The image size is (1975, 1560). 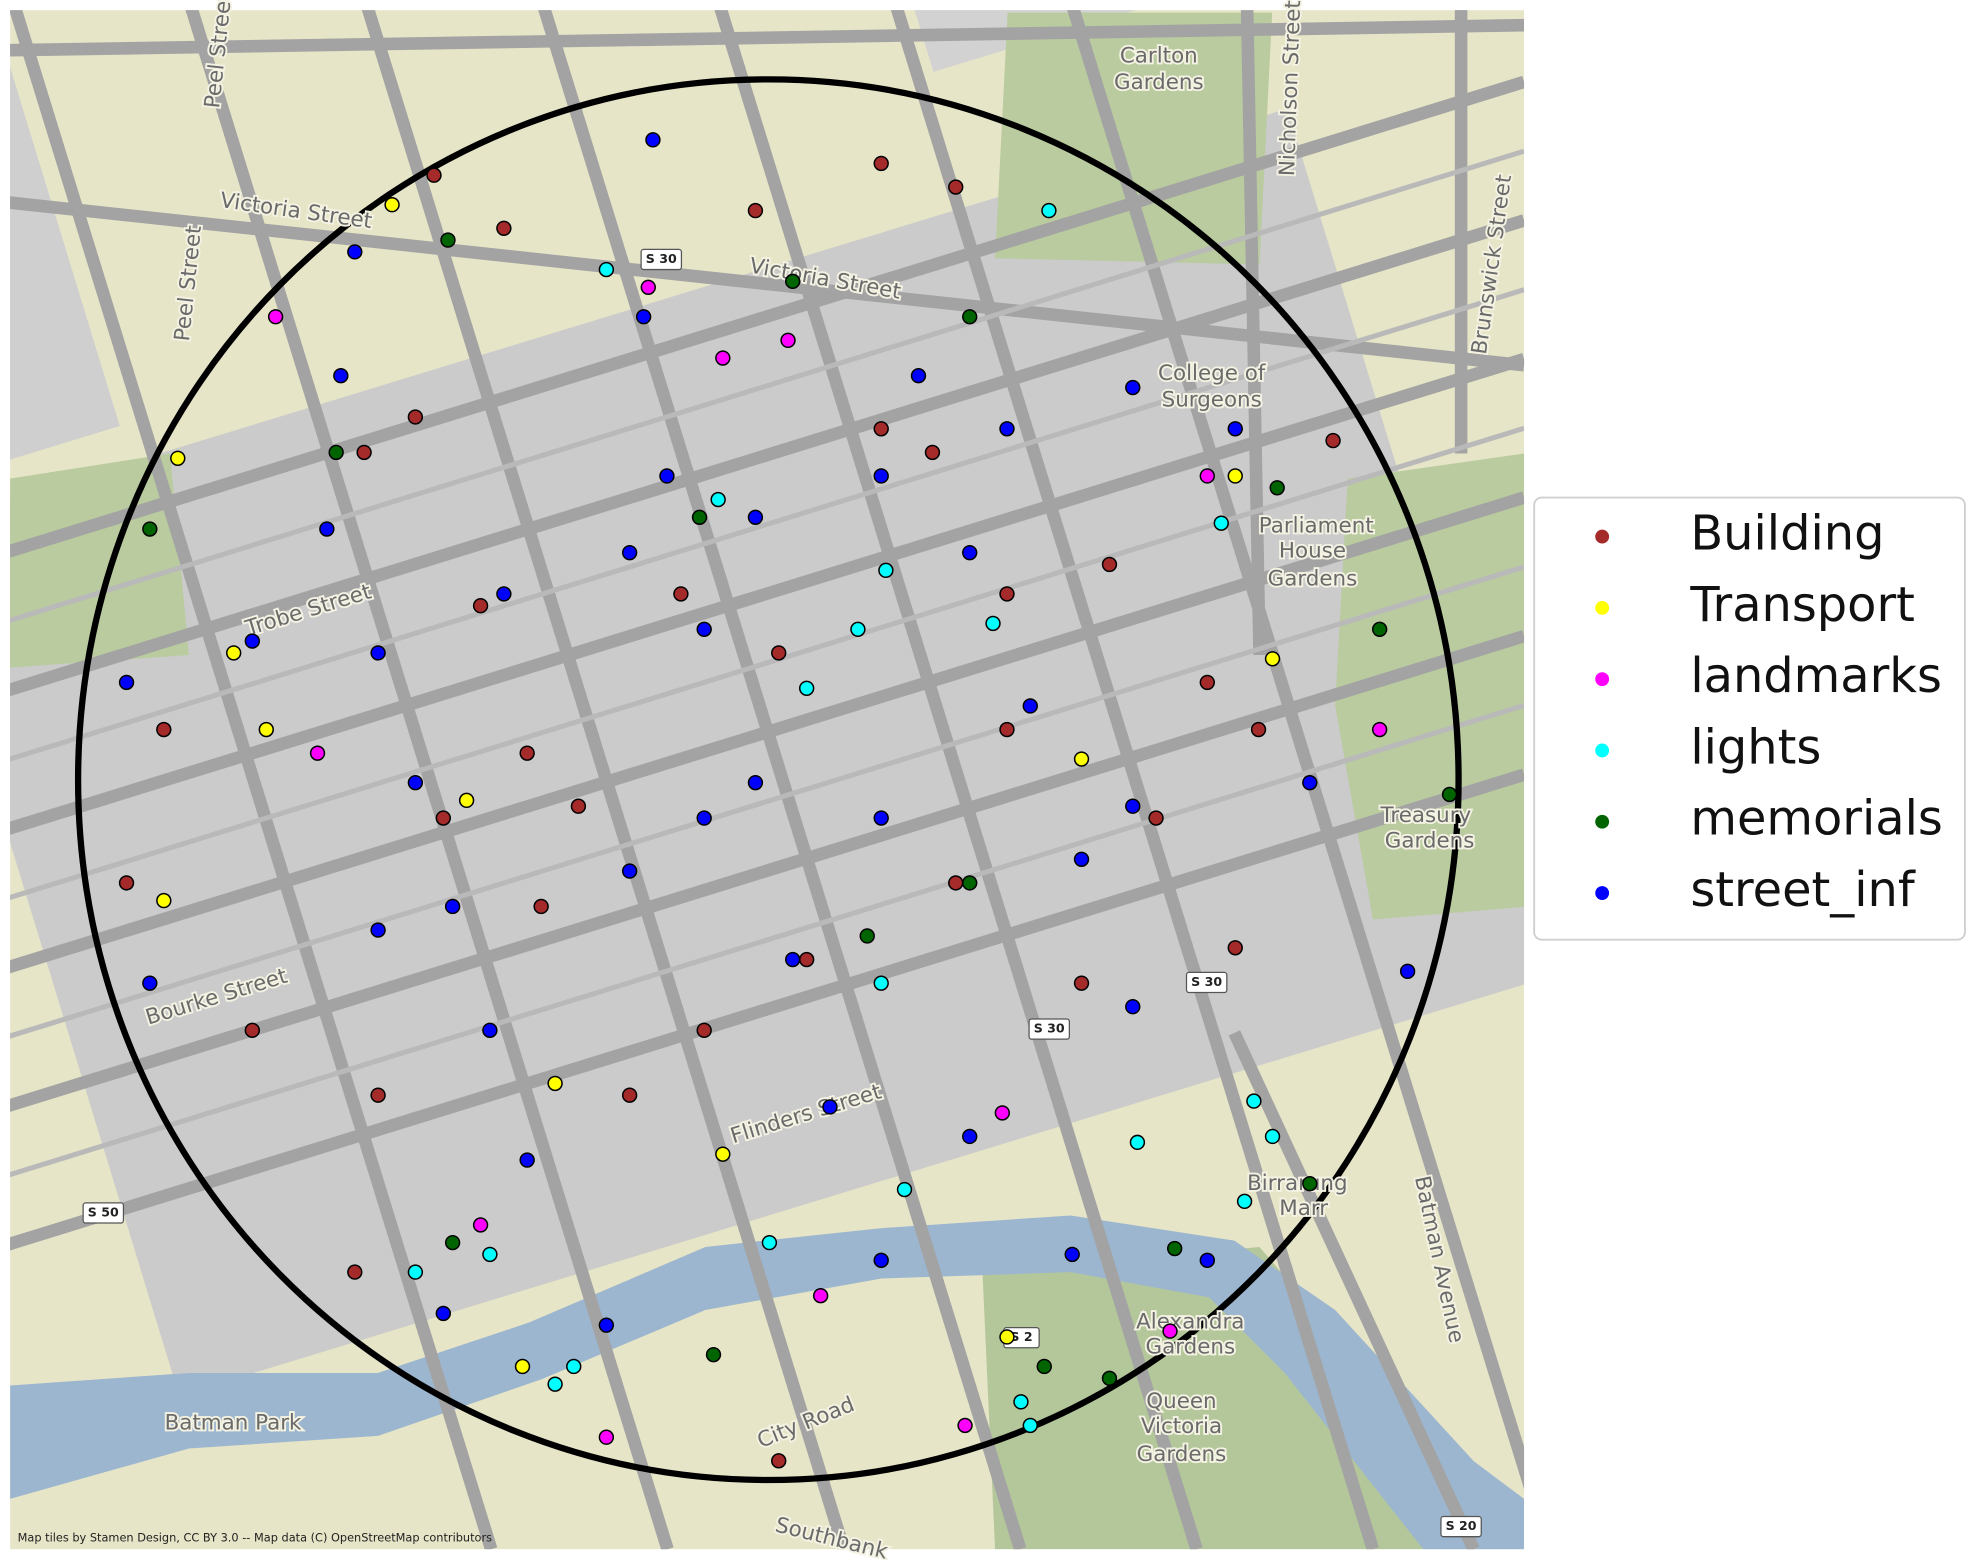 What do you see at coordinates (1181, 1401) in the screenshot?
I see `map-label: Queen` at bounding box center [1181, 1401].